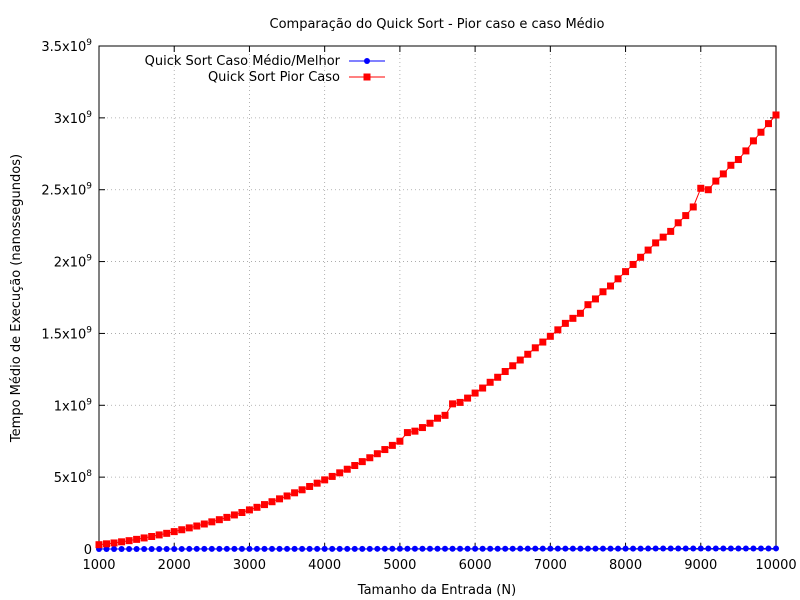 This screenshot has height=600, width=800. I want to click on y-tick-label: 1x10⁹, so click(73, 405).